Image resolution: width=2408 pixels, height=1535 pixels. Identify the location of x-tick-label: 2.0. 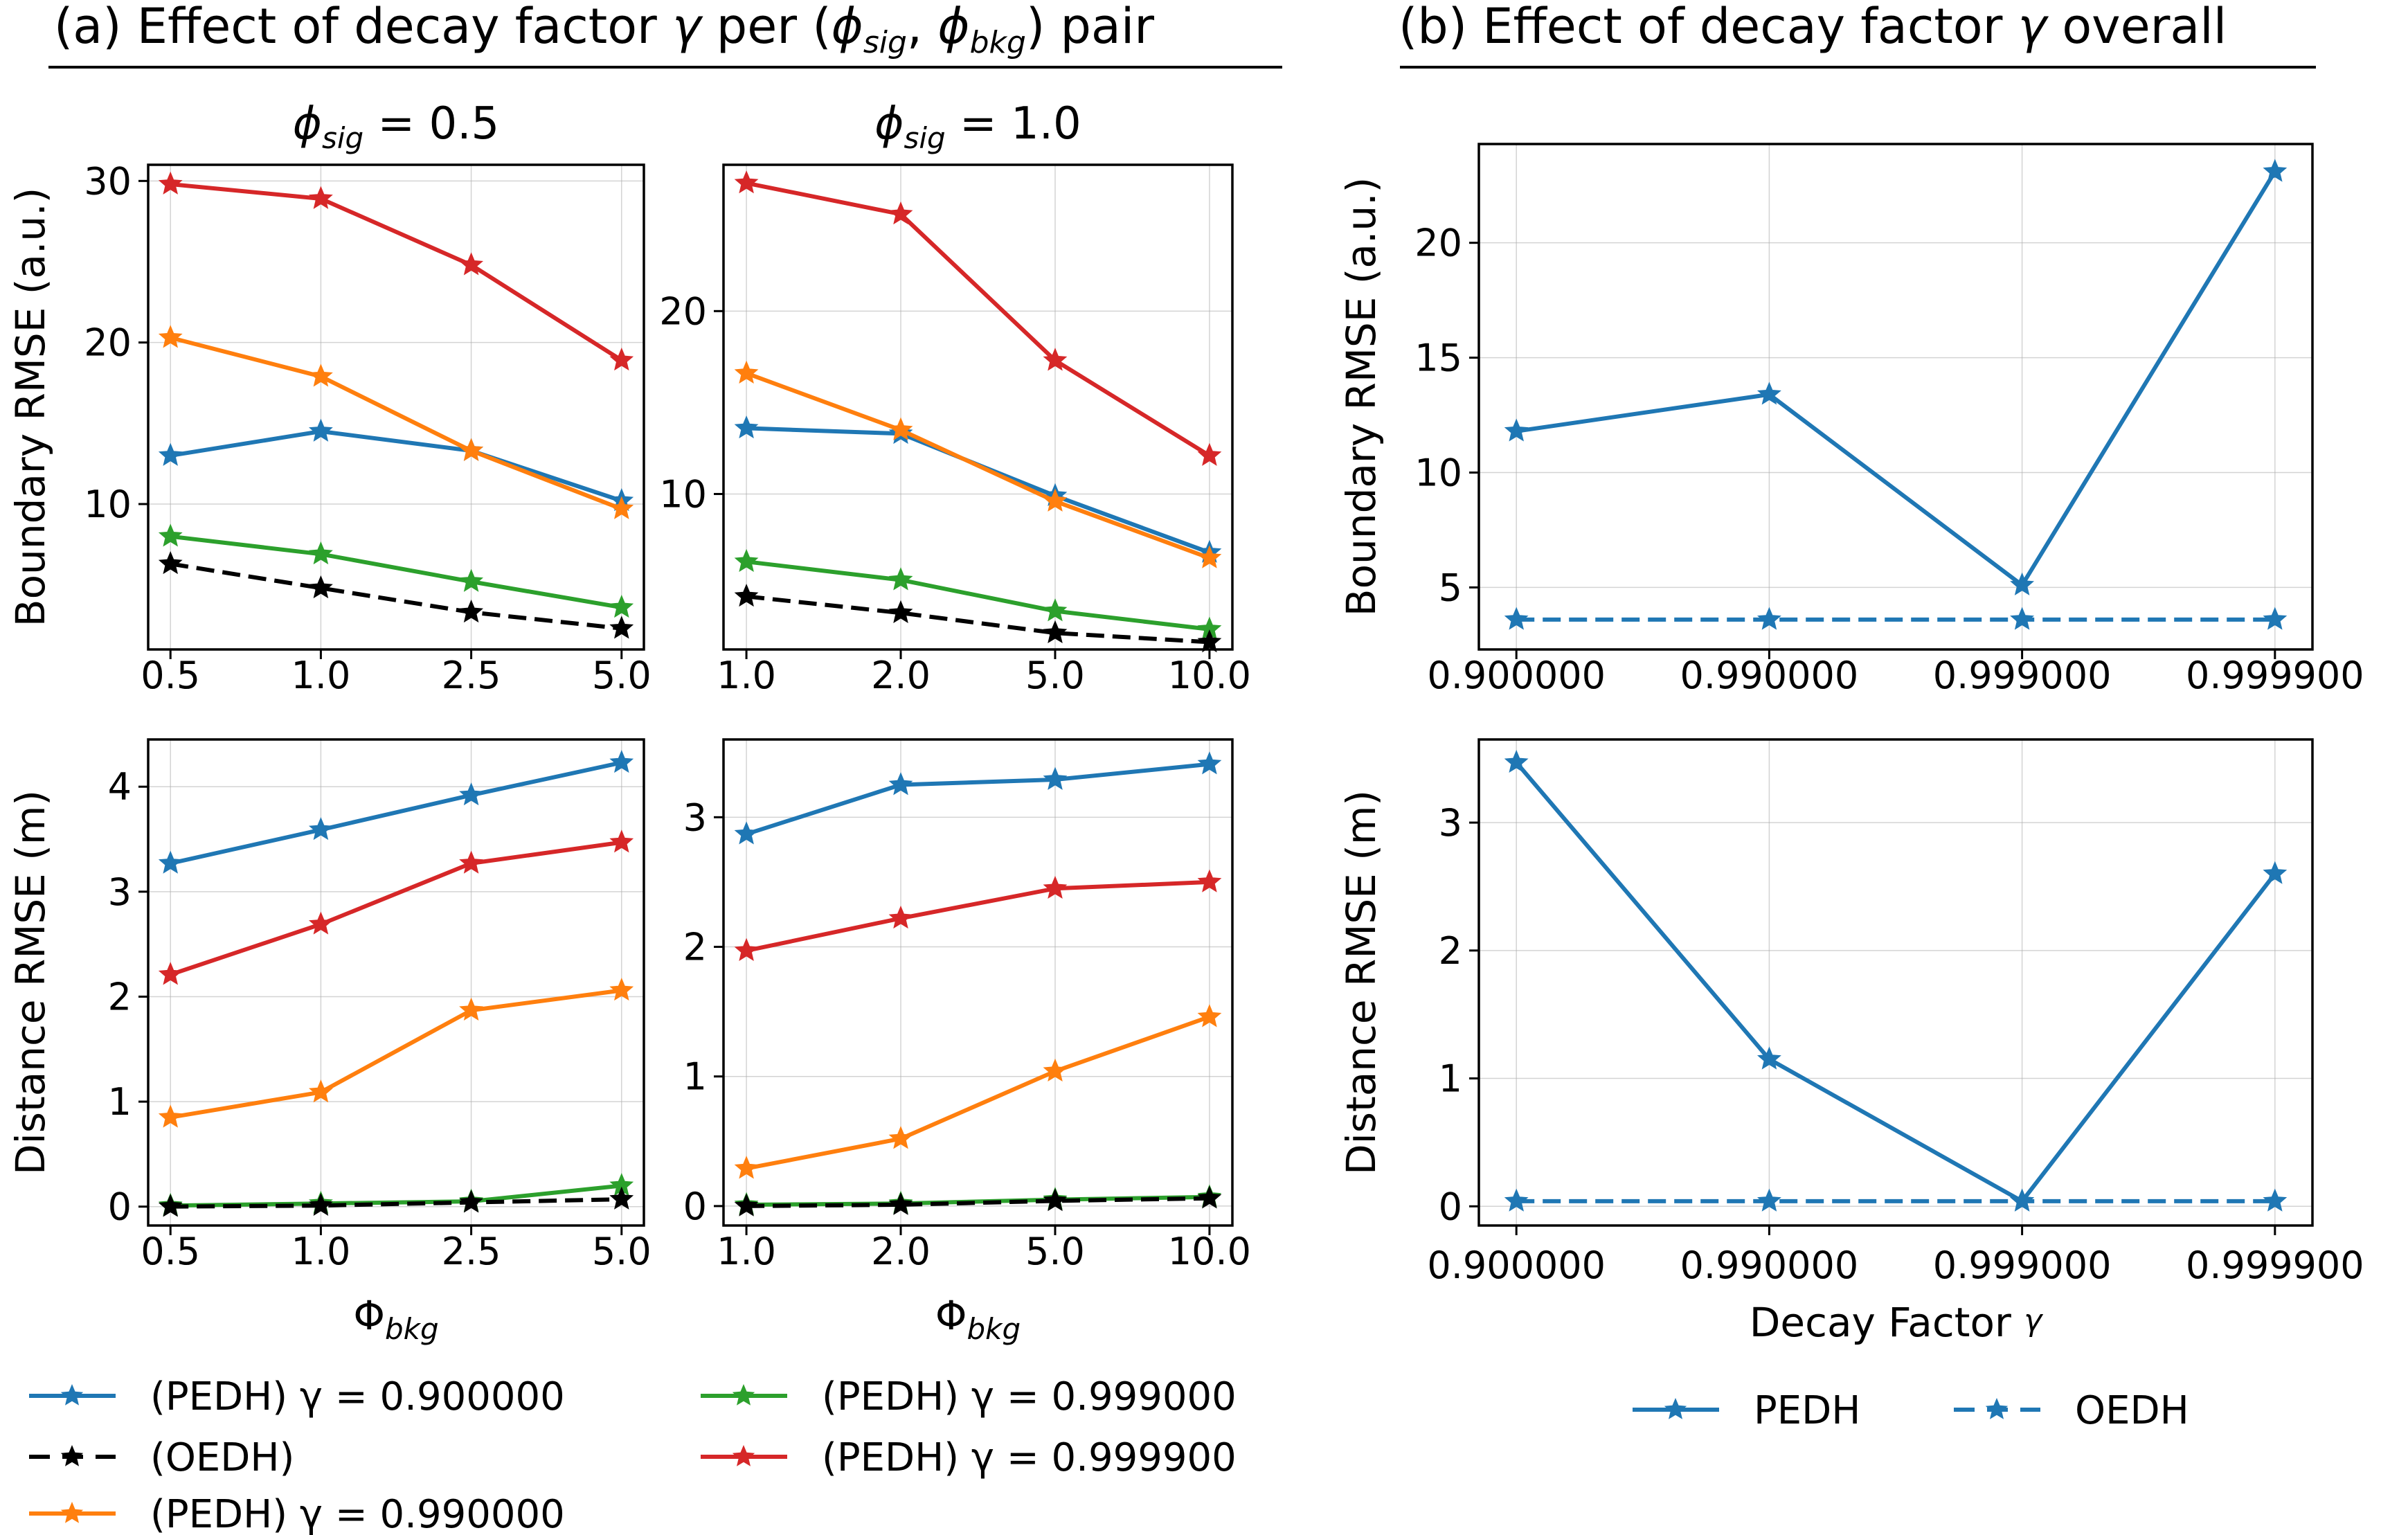
(901, 1252).